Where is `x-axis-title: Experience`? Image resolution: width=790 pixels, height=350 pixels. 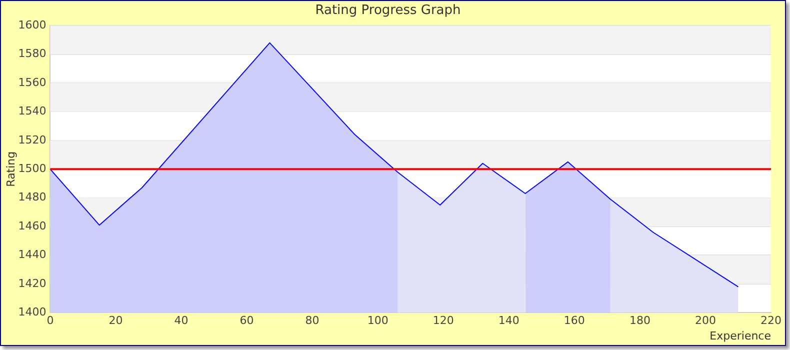 x-axis-title: Experience is located at coordinates (741, 335).